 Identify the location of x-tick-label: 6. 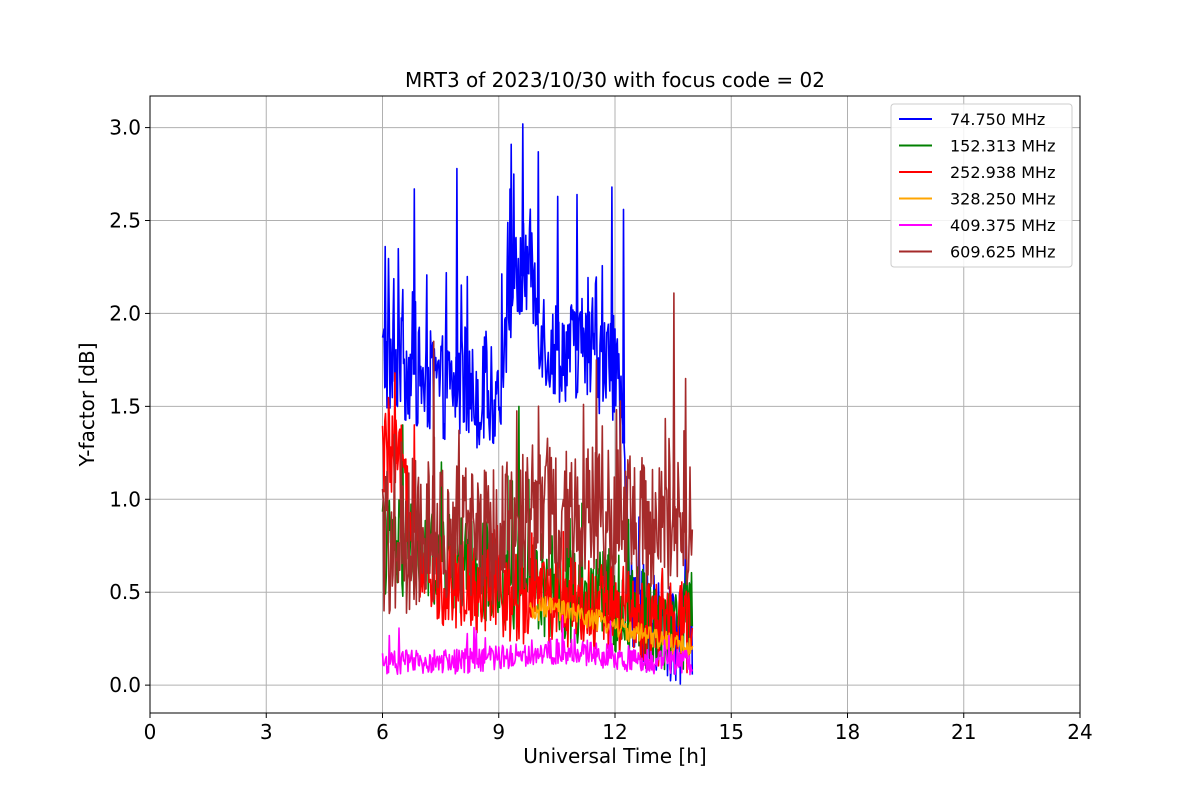
(382, 732).